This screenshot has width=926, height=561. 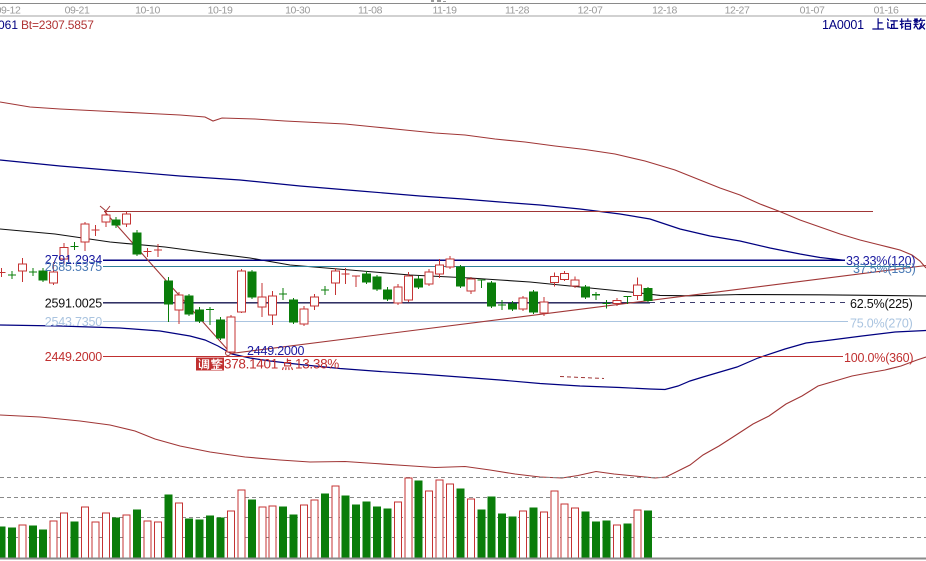 What do you see at coordinates (812, 11) in the screenshot?
I see `svg-text: 01-07` at bounding box center [812, 11].